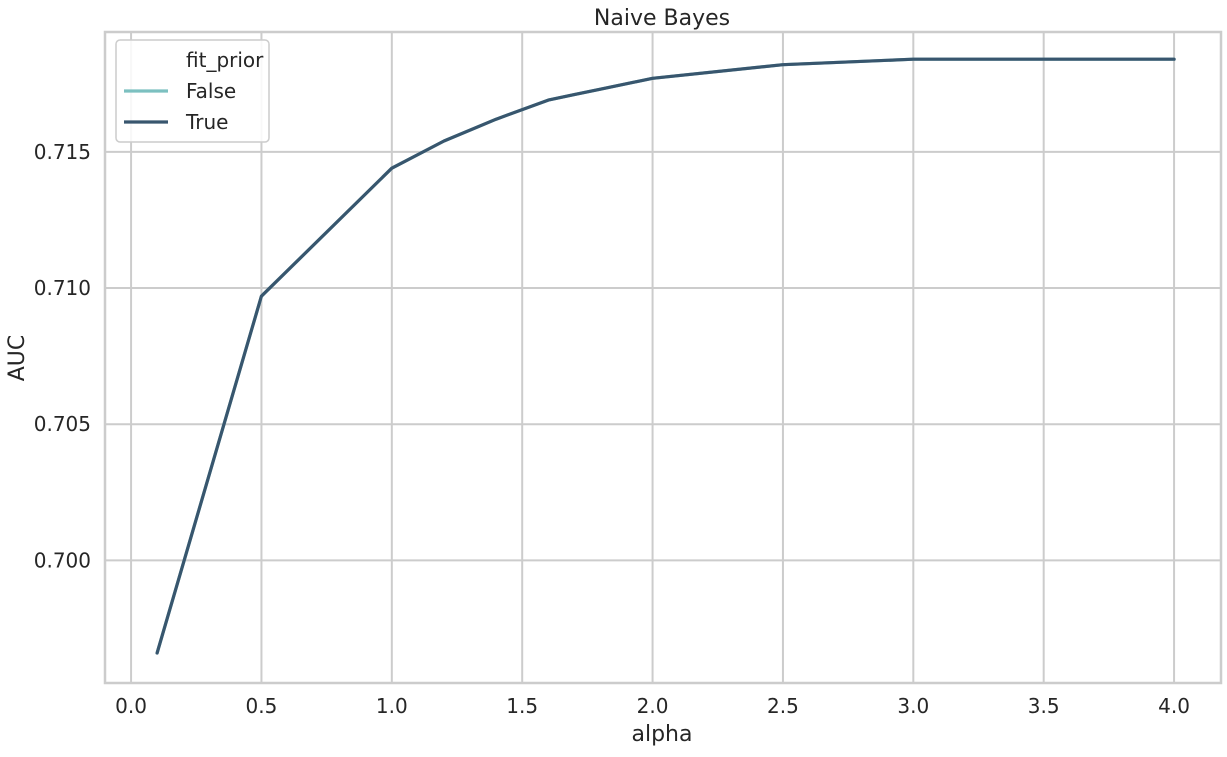  I want to click on x-tick-label: 3.0, so click(913, 706).